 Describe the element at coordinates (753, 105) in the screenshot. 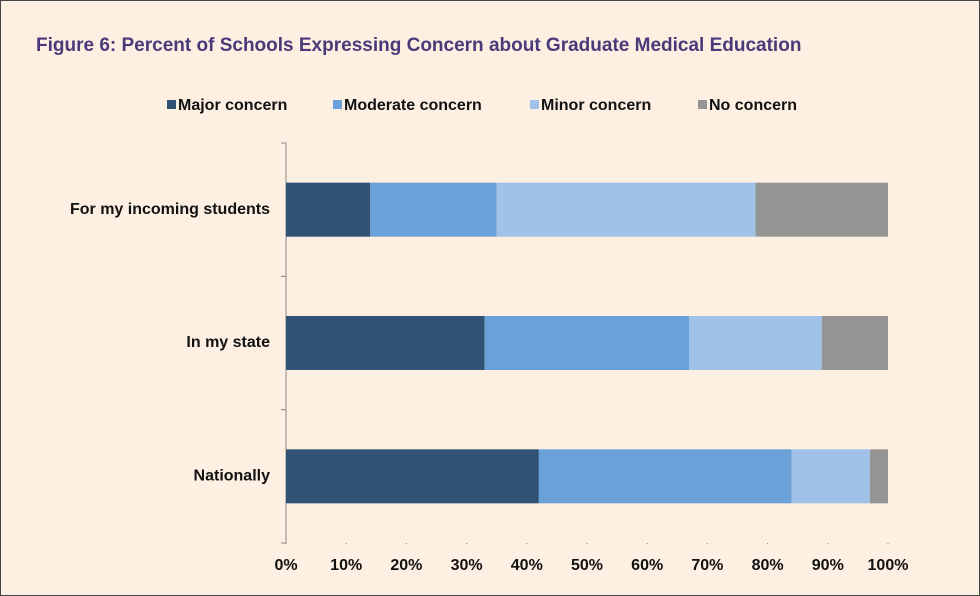

I see `legend-label: No concern` at that location.